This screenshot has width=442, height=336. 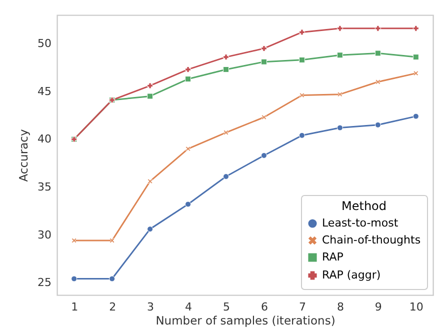 I want to click on x-tick-label: 6, so click(x=264, y=307).